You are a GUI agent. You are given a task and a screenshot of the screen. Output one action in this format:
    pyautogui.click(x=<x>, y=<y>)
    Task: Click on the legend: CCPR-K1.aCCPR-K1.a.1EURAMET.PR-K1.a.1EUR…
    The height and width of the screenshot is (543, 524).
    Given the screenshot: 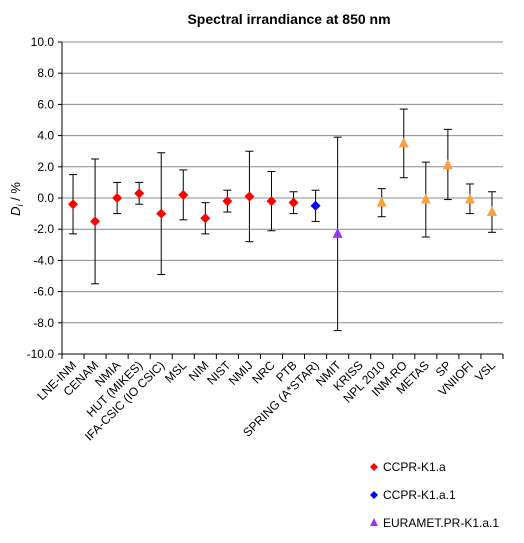 What is the action you would take?
    pyautogui.click(x=434, y=495)
    